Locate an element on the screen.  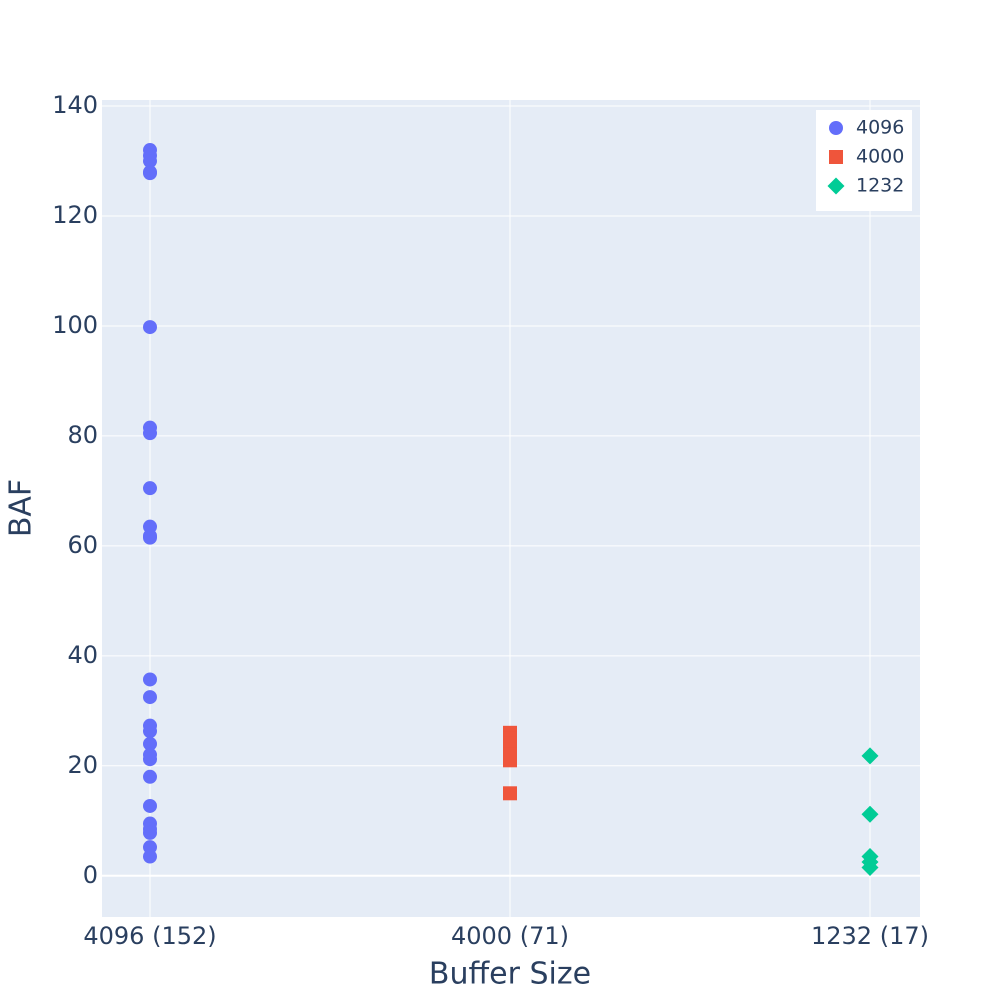
y-tick-label: 80 is located at coordinates (82, 435).